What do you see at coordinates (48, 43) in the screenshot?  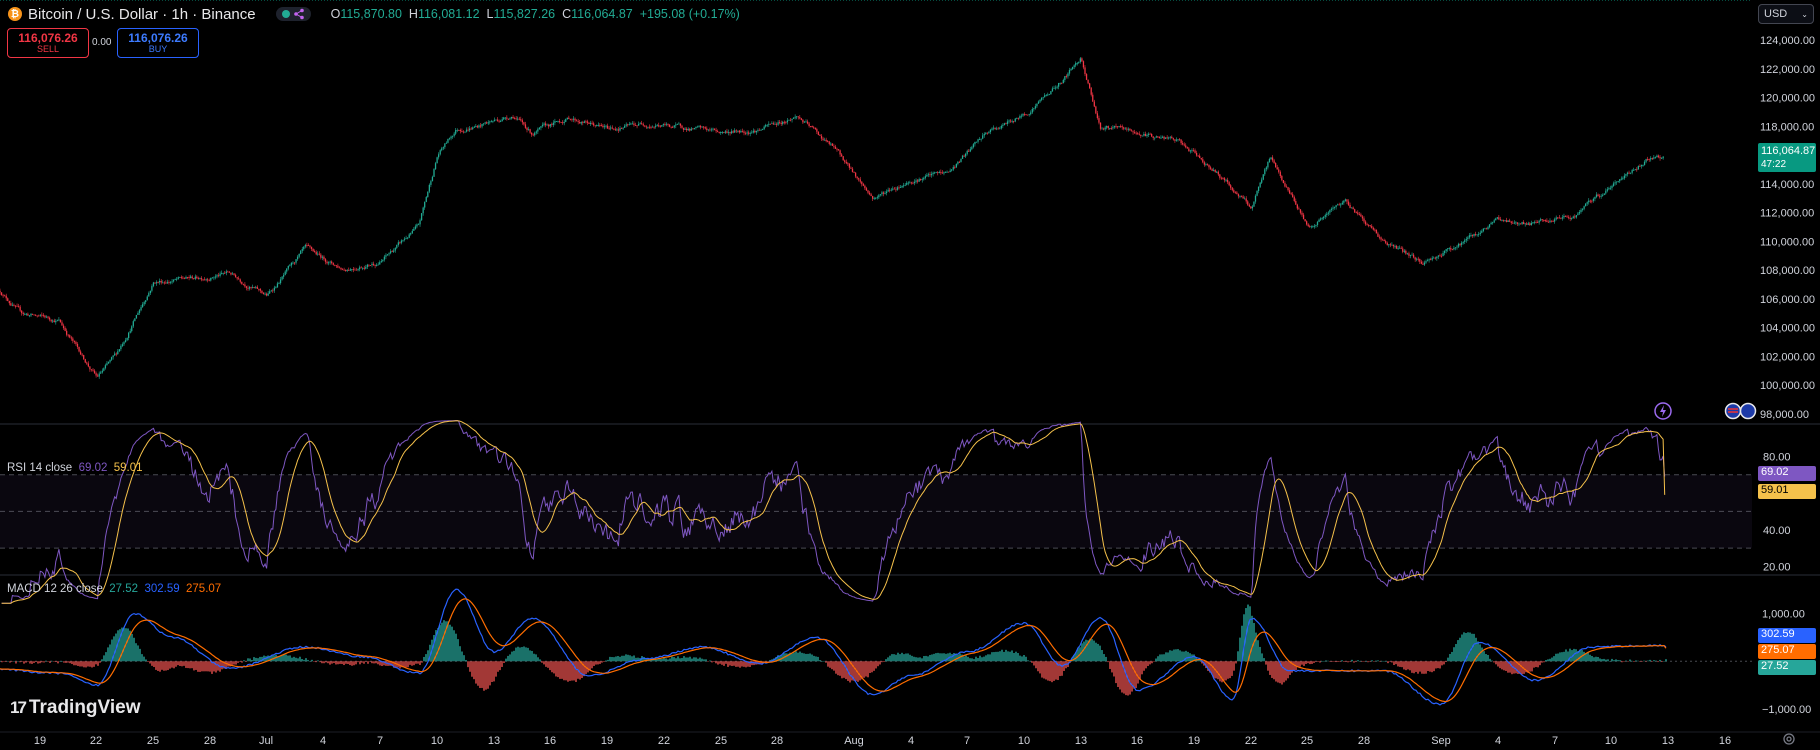 I see `sell-button: 116,076.26 SELL` at bounding box center [48, 43].